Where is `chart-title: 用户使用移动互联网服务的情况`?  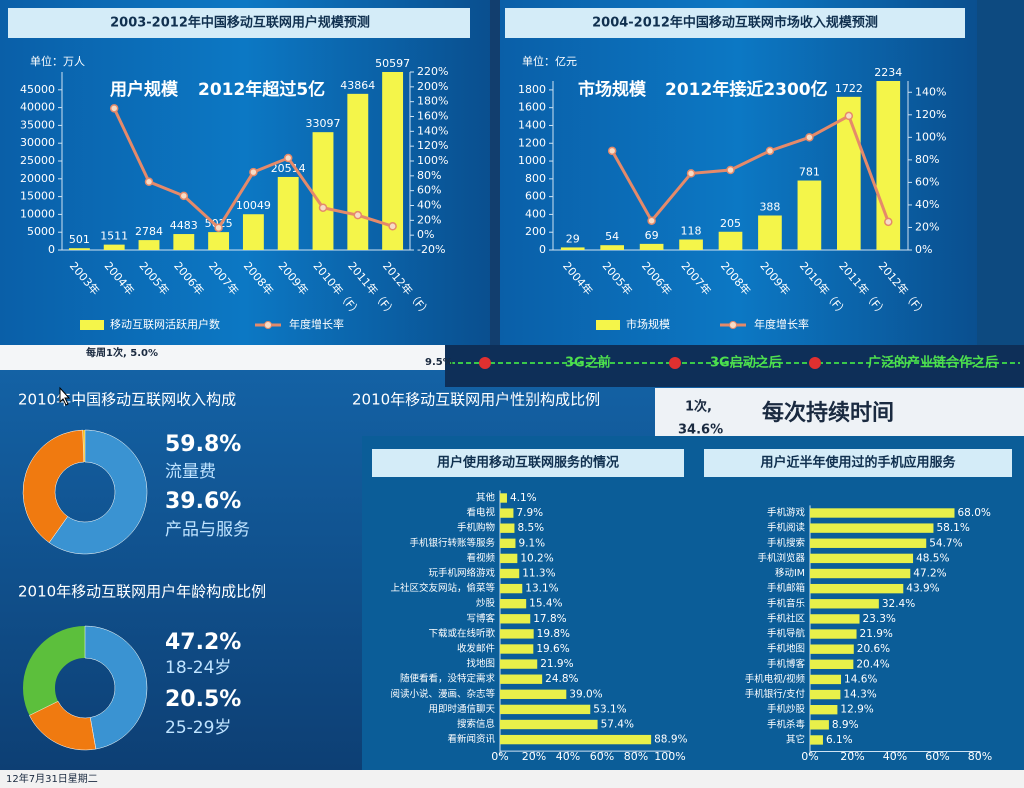
chart-title: 用户使用移动互联网服务的情况 is located at coordinates (527, 463).